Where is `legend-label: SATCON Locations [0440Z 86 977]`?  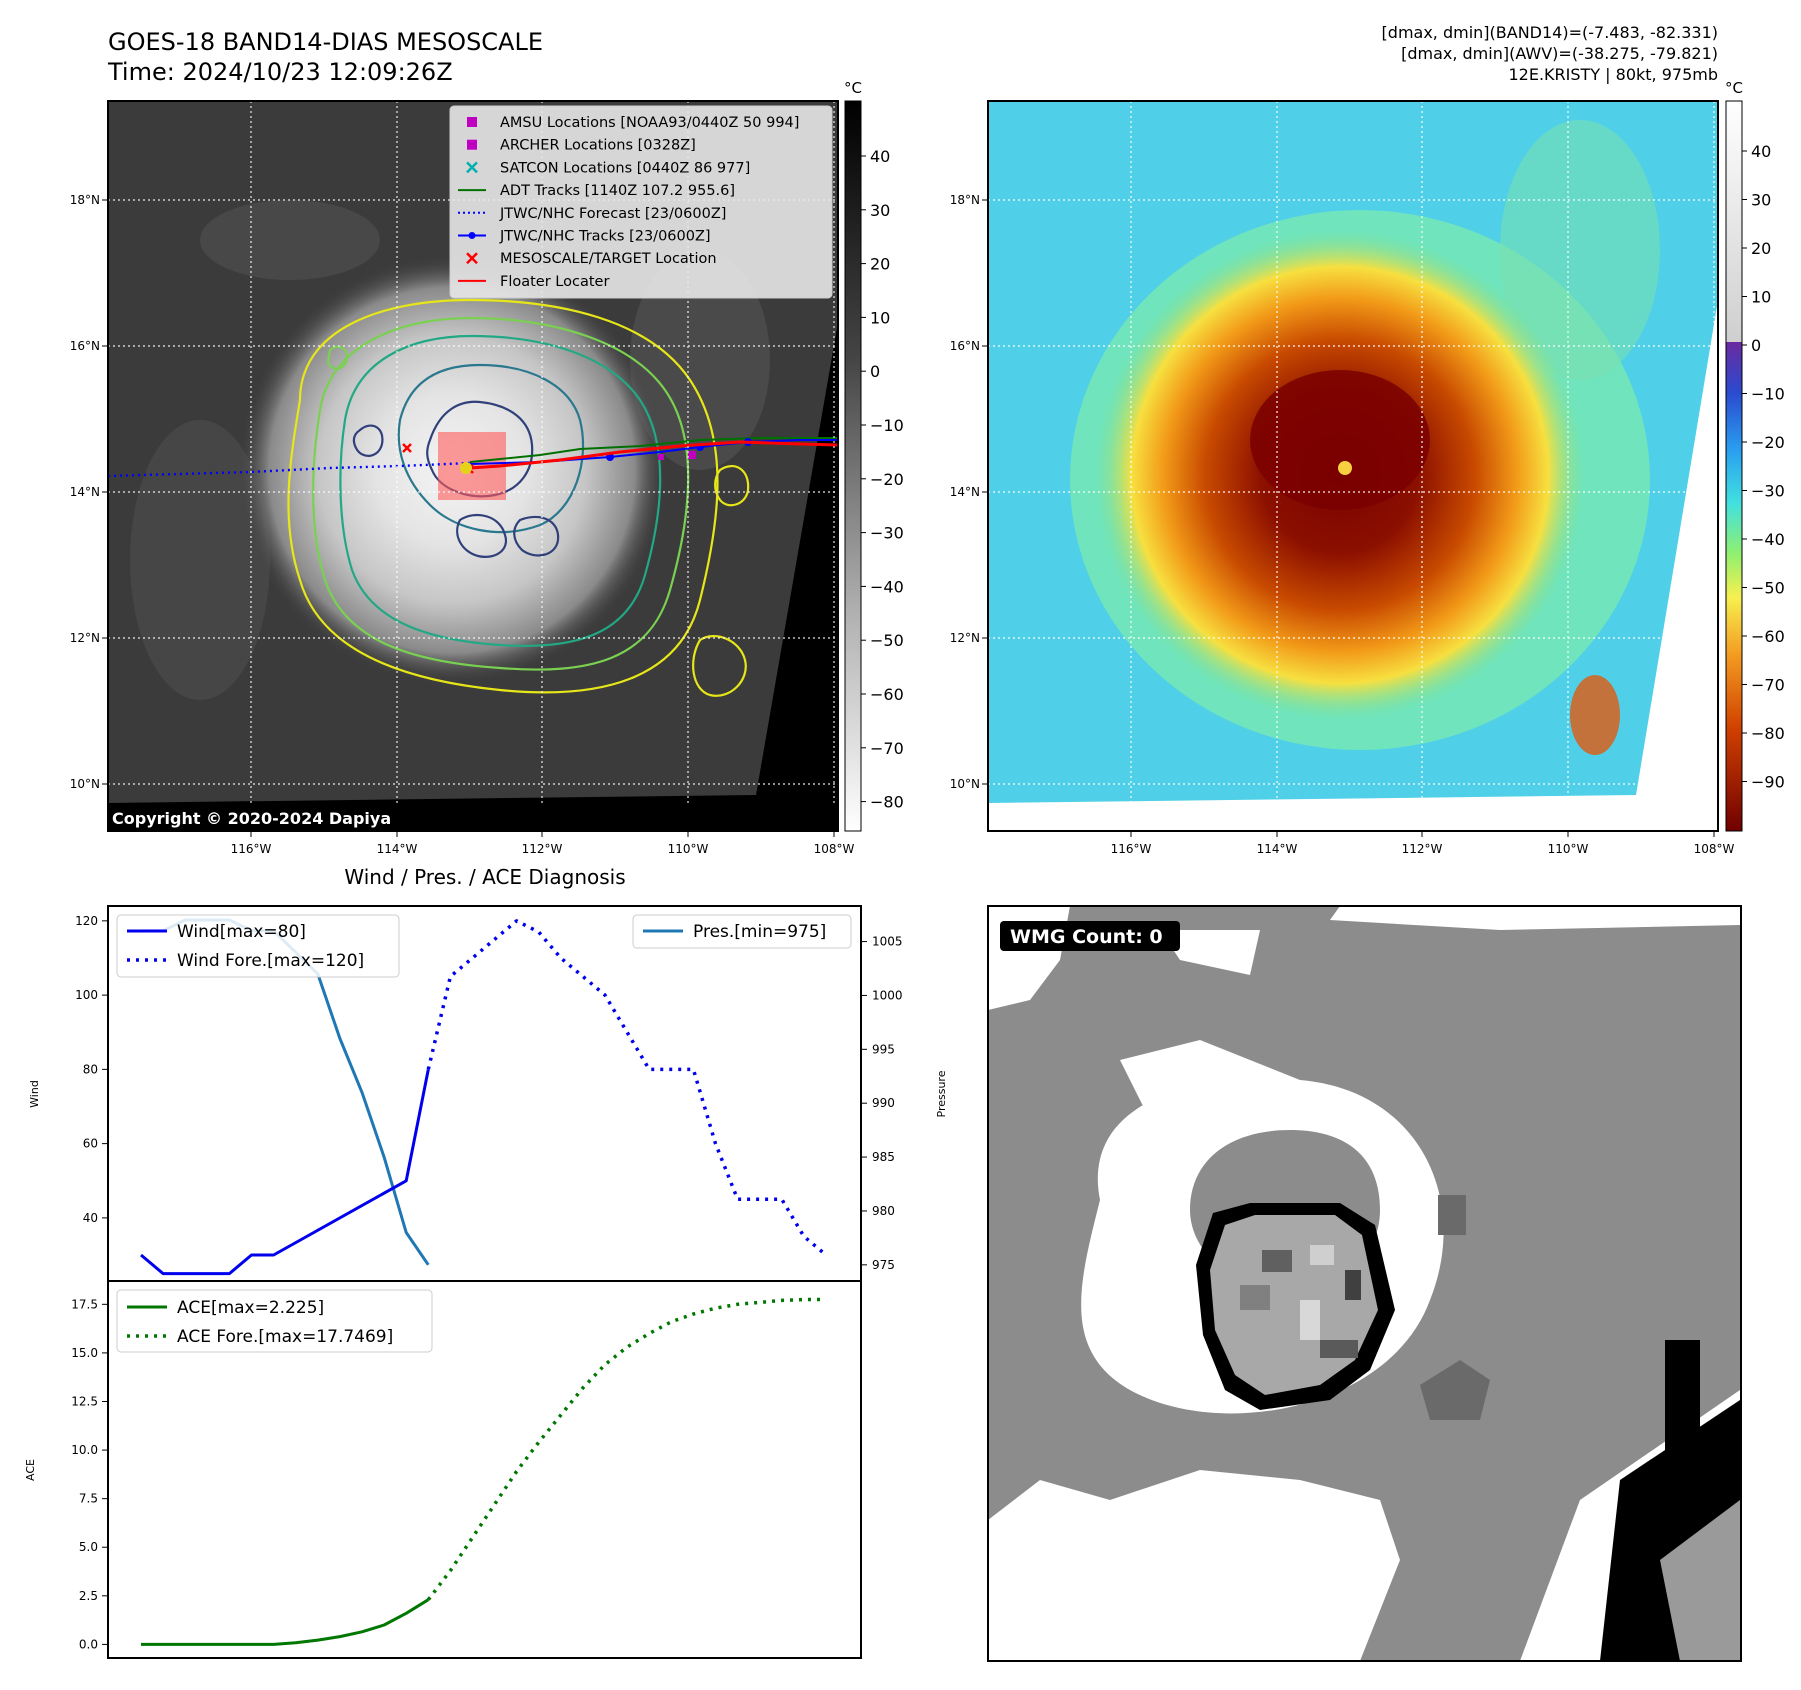
legend-label: SATCON Locations [0440Z 86 977] is located at coordinates (625, 168).